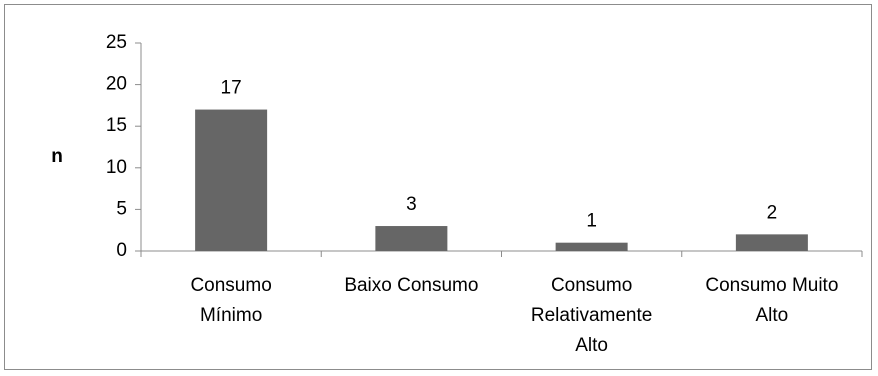 The image size is (878, 376). I want to click on y-axis: 0 5 10 15 20 25, so click(124, 146).